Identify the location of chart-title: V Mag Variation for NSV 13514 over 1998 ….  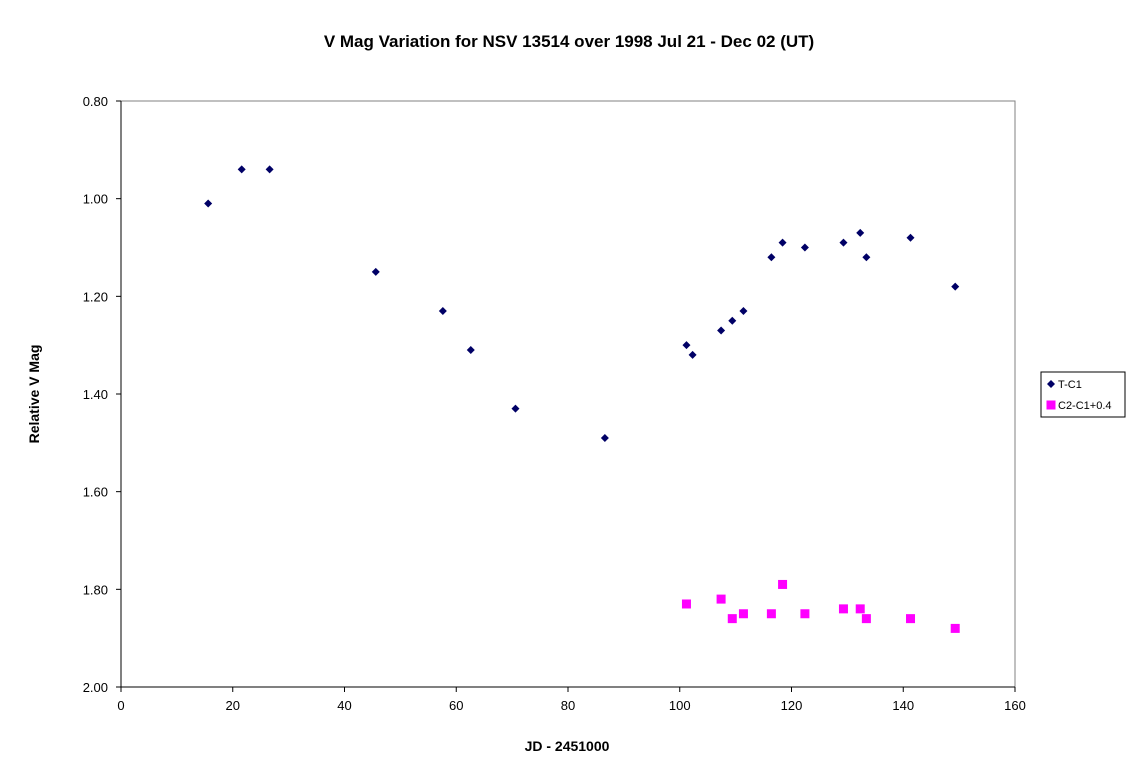
(569, 41).